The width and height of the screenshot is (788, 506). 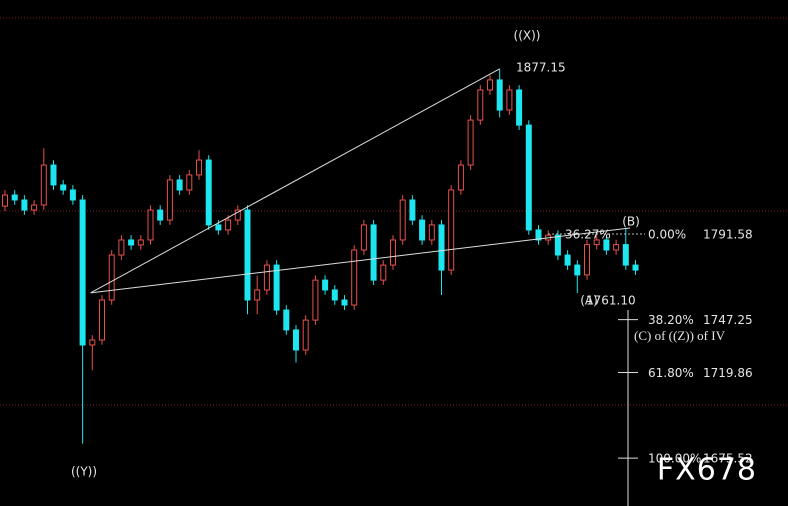 I want to click on fib-partial-label: 36.27%, so click(x=588, y=235).